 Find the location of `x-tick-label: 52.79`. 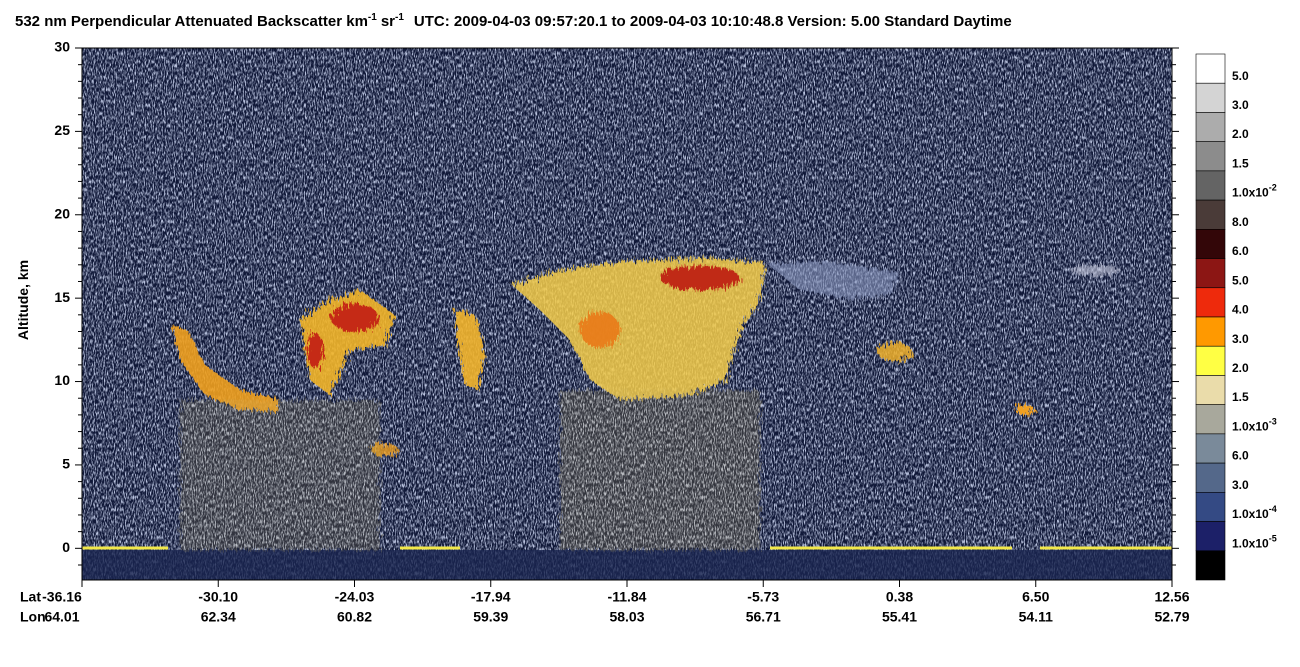

x-tick-label: 52.79 is located at coordinates (1171, 617).